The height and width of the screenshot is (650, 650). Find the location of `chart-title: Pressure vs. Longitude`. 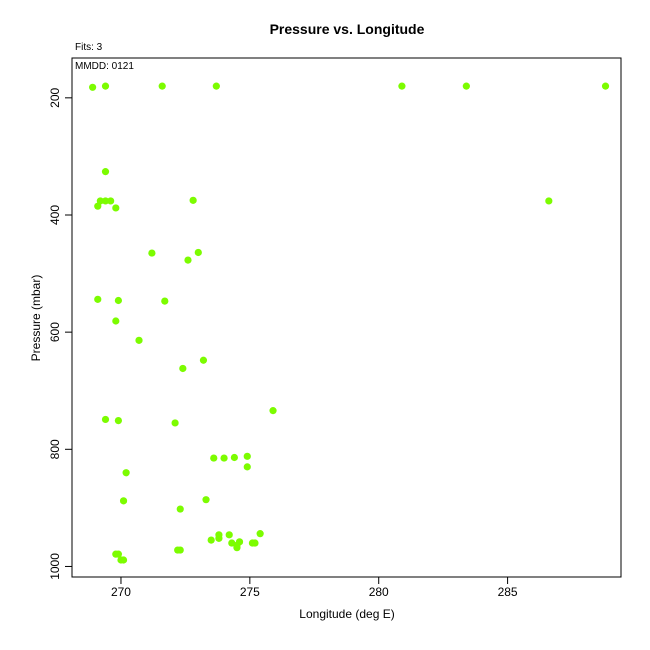

chart-title: Pressure vs. Longitude is located at coordinates (347, 29).